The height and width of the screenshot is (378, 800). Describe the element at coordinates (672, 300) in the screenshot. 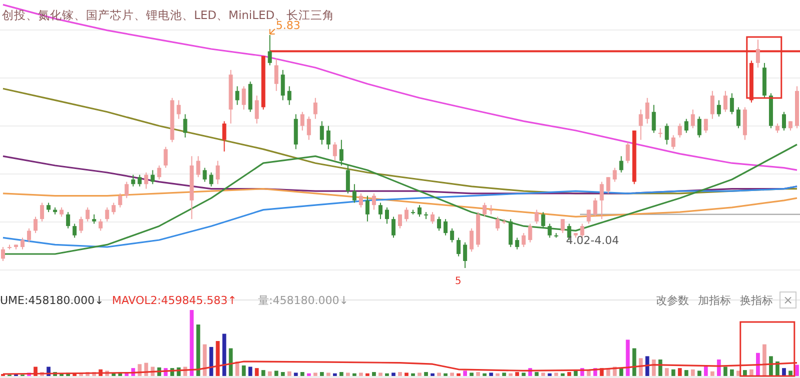

I see `text: 改参数` at that location.